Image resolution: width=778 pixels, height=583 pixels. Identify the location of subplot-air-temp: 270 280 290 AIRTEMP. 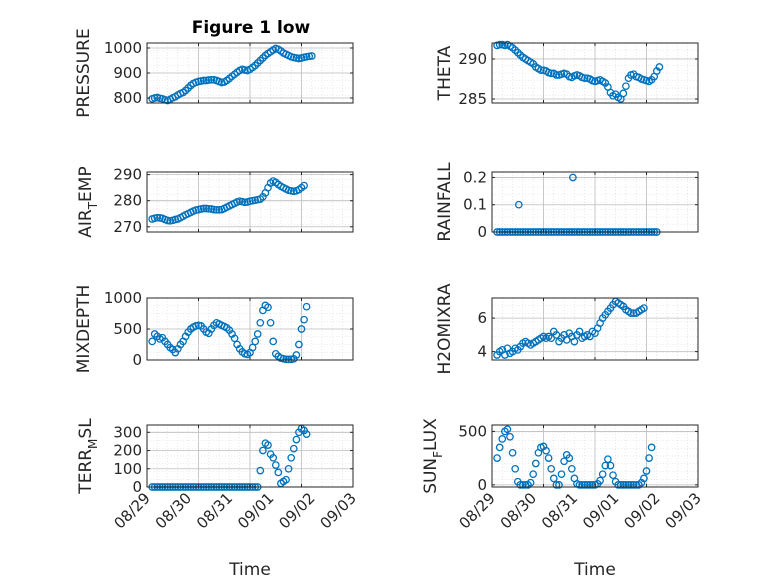
(215, 202).